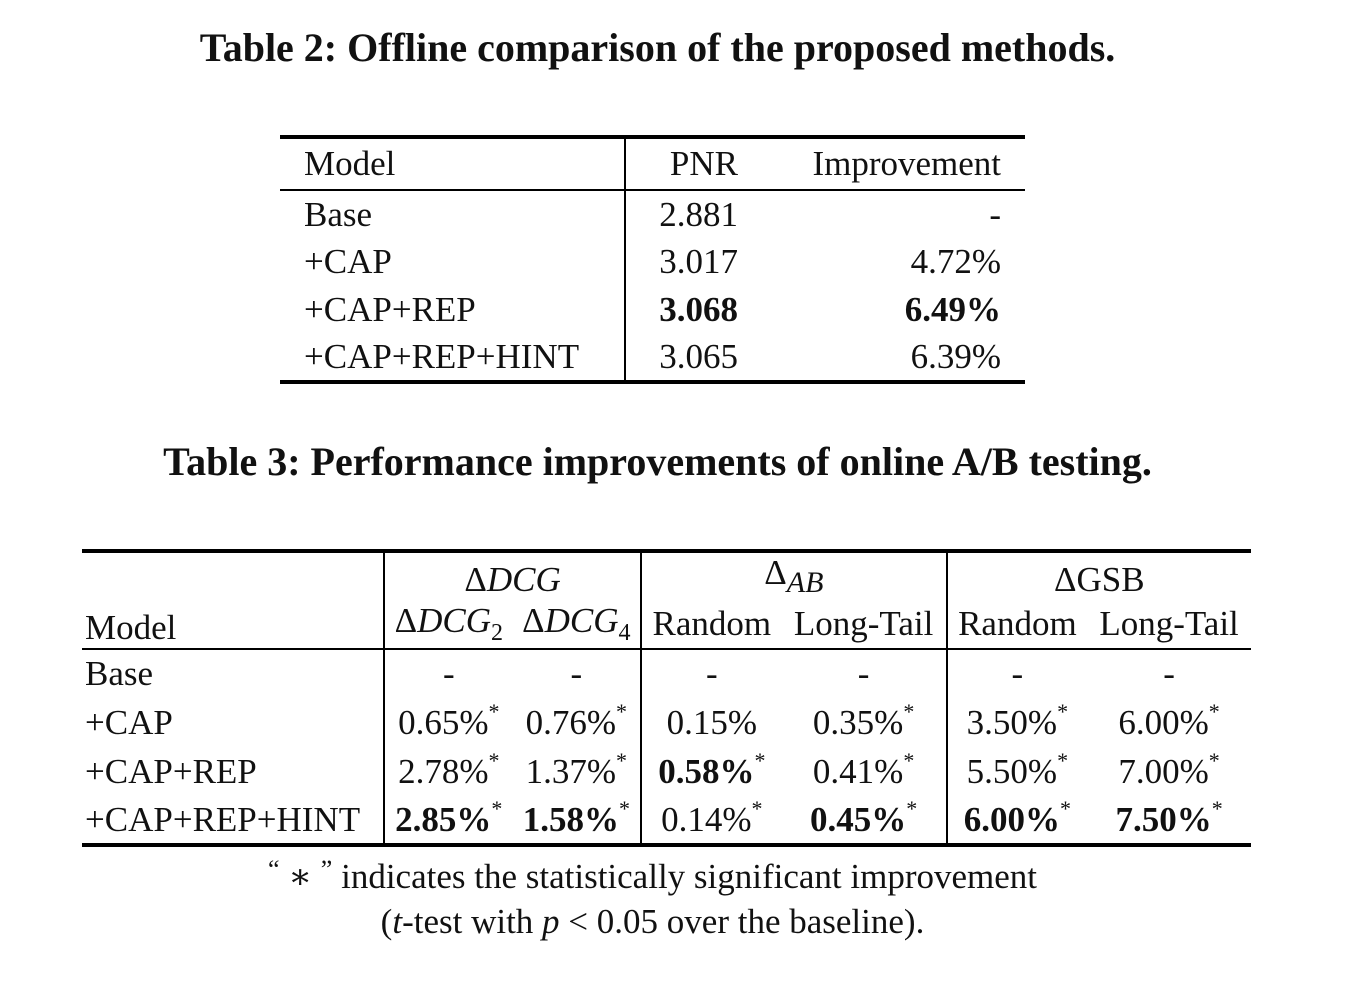 The width and height of the screenshot is (1365, 983). What do you see at coordinates (443, 819) in the screenshot?
I see `value-text: 2.85%` at bounding box center [443, 819].